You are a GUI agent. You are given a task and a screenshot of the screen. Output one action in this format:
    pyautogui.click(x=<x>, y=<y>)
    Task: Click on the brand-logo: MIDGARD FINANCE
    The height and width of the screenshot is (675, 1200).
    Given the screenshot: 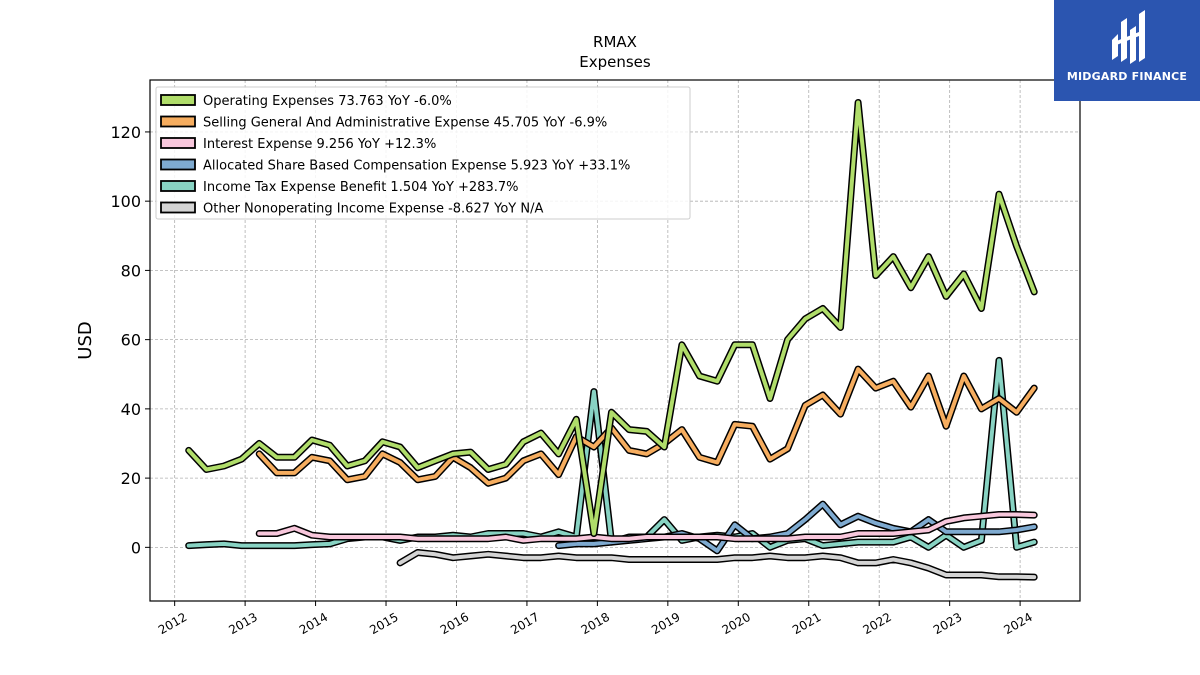 What is the action you would take?
    pyautogui.click(x=1127, y=50)
    